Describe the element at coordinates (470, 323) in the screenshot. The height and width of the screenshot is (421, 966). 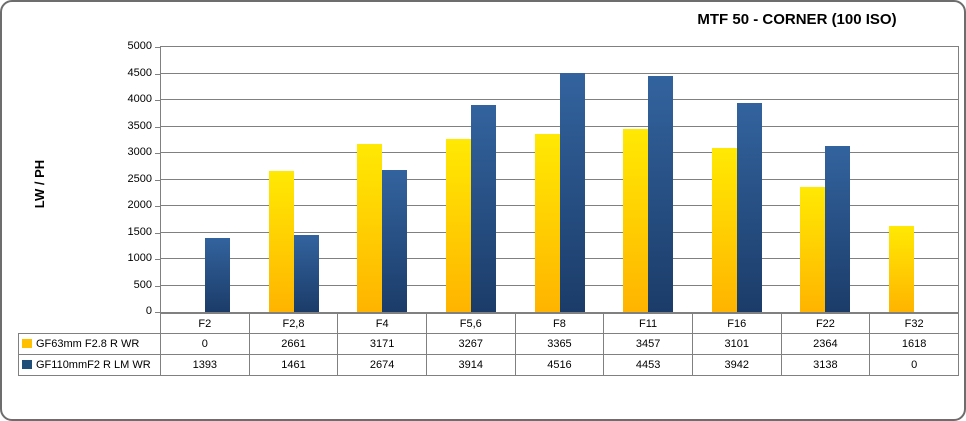
I see `category-header-cell: F5,6` at that location.